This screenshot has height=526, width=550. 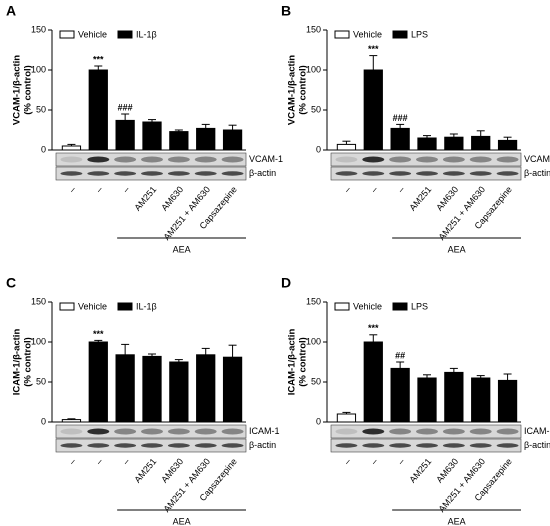 What do you see at coordinates (146, 306) in the screenshot?
I see `legend-label: IL-1β` at bounding box center [146, 306].